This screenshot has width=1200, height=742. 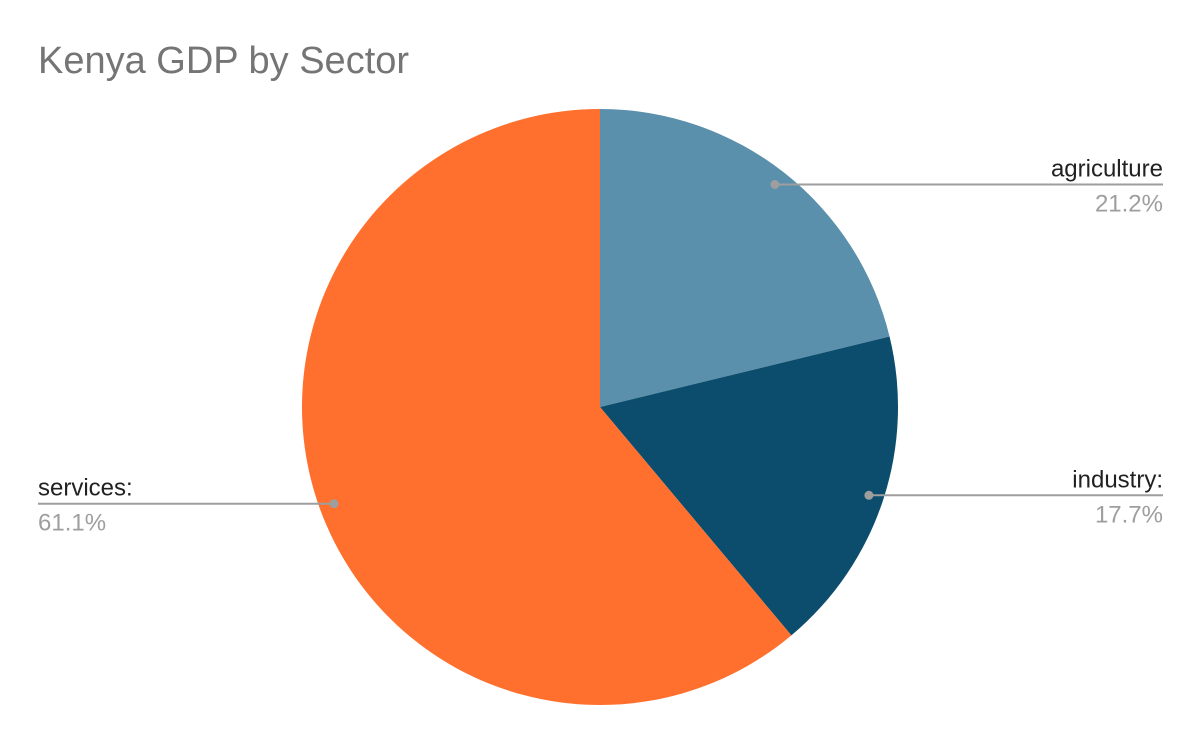 I want to click on leader-dot-industry, so click(x=869, y=495).